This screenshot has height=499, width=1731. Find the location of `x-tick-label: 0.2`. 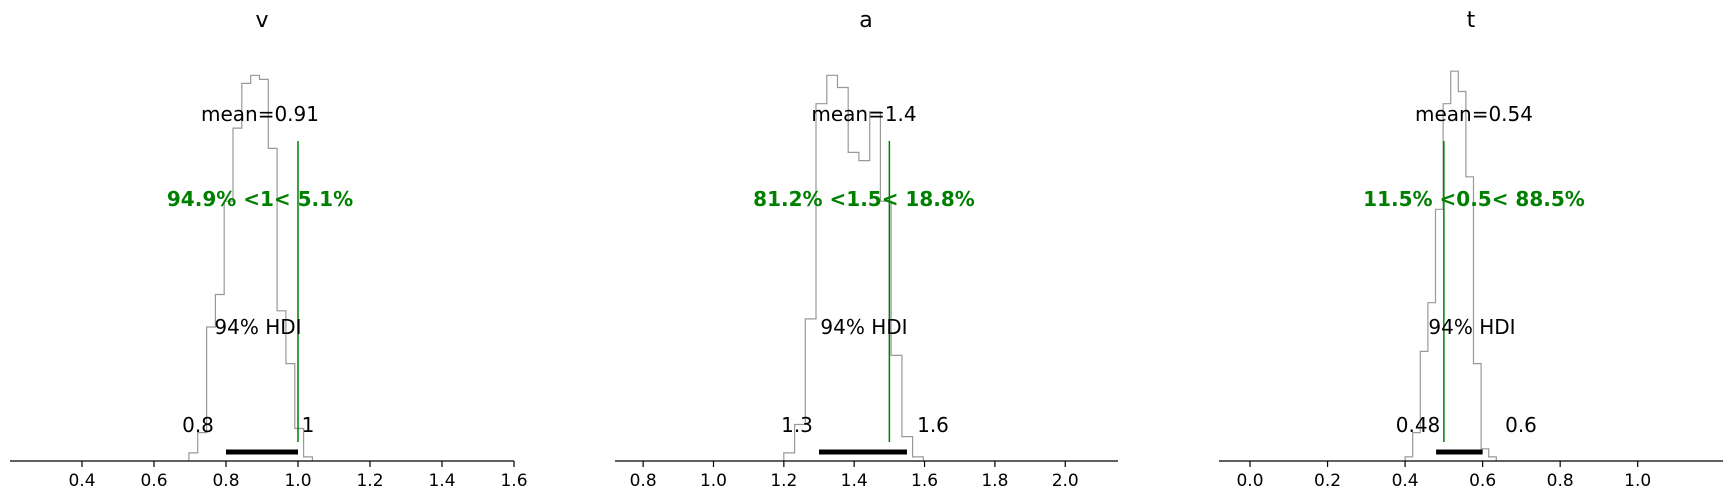

x-tick-label: 0.2 is located at coordinates (1327, 481).